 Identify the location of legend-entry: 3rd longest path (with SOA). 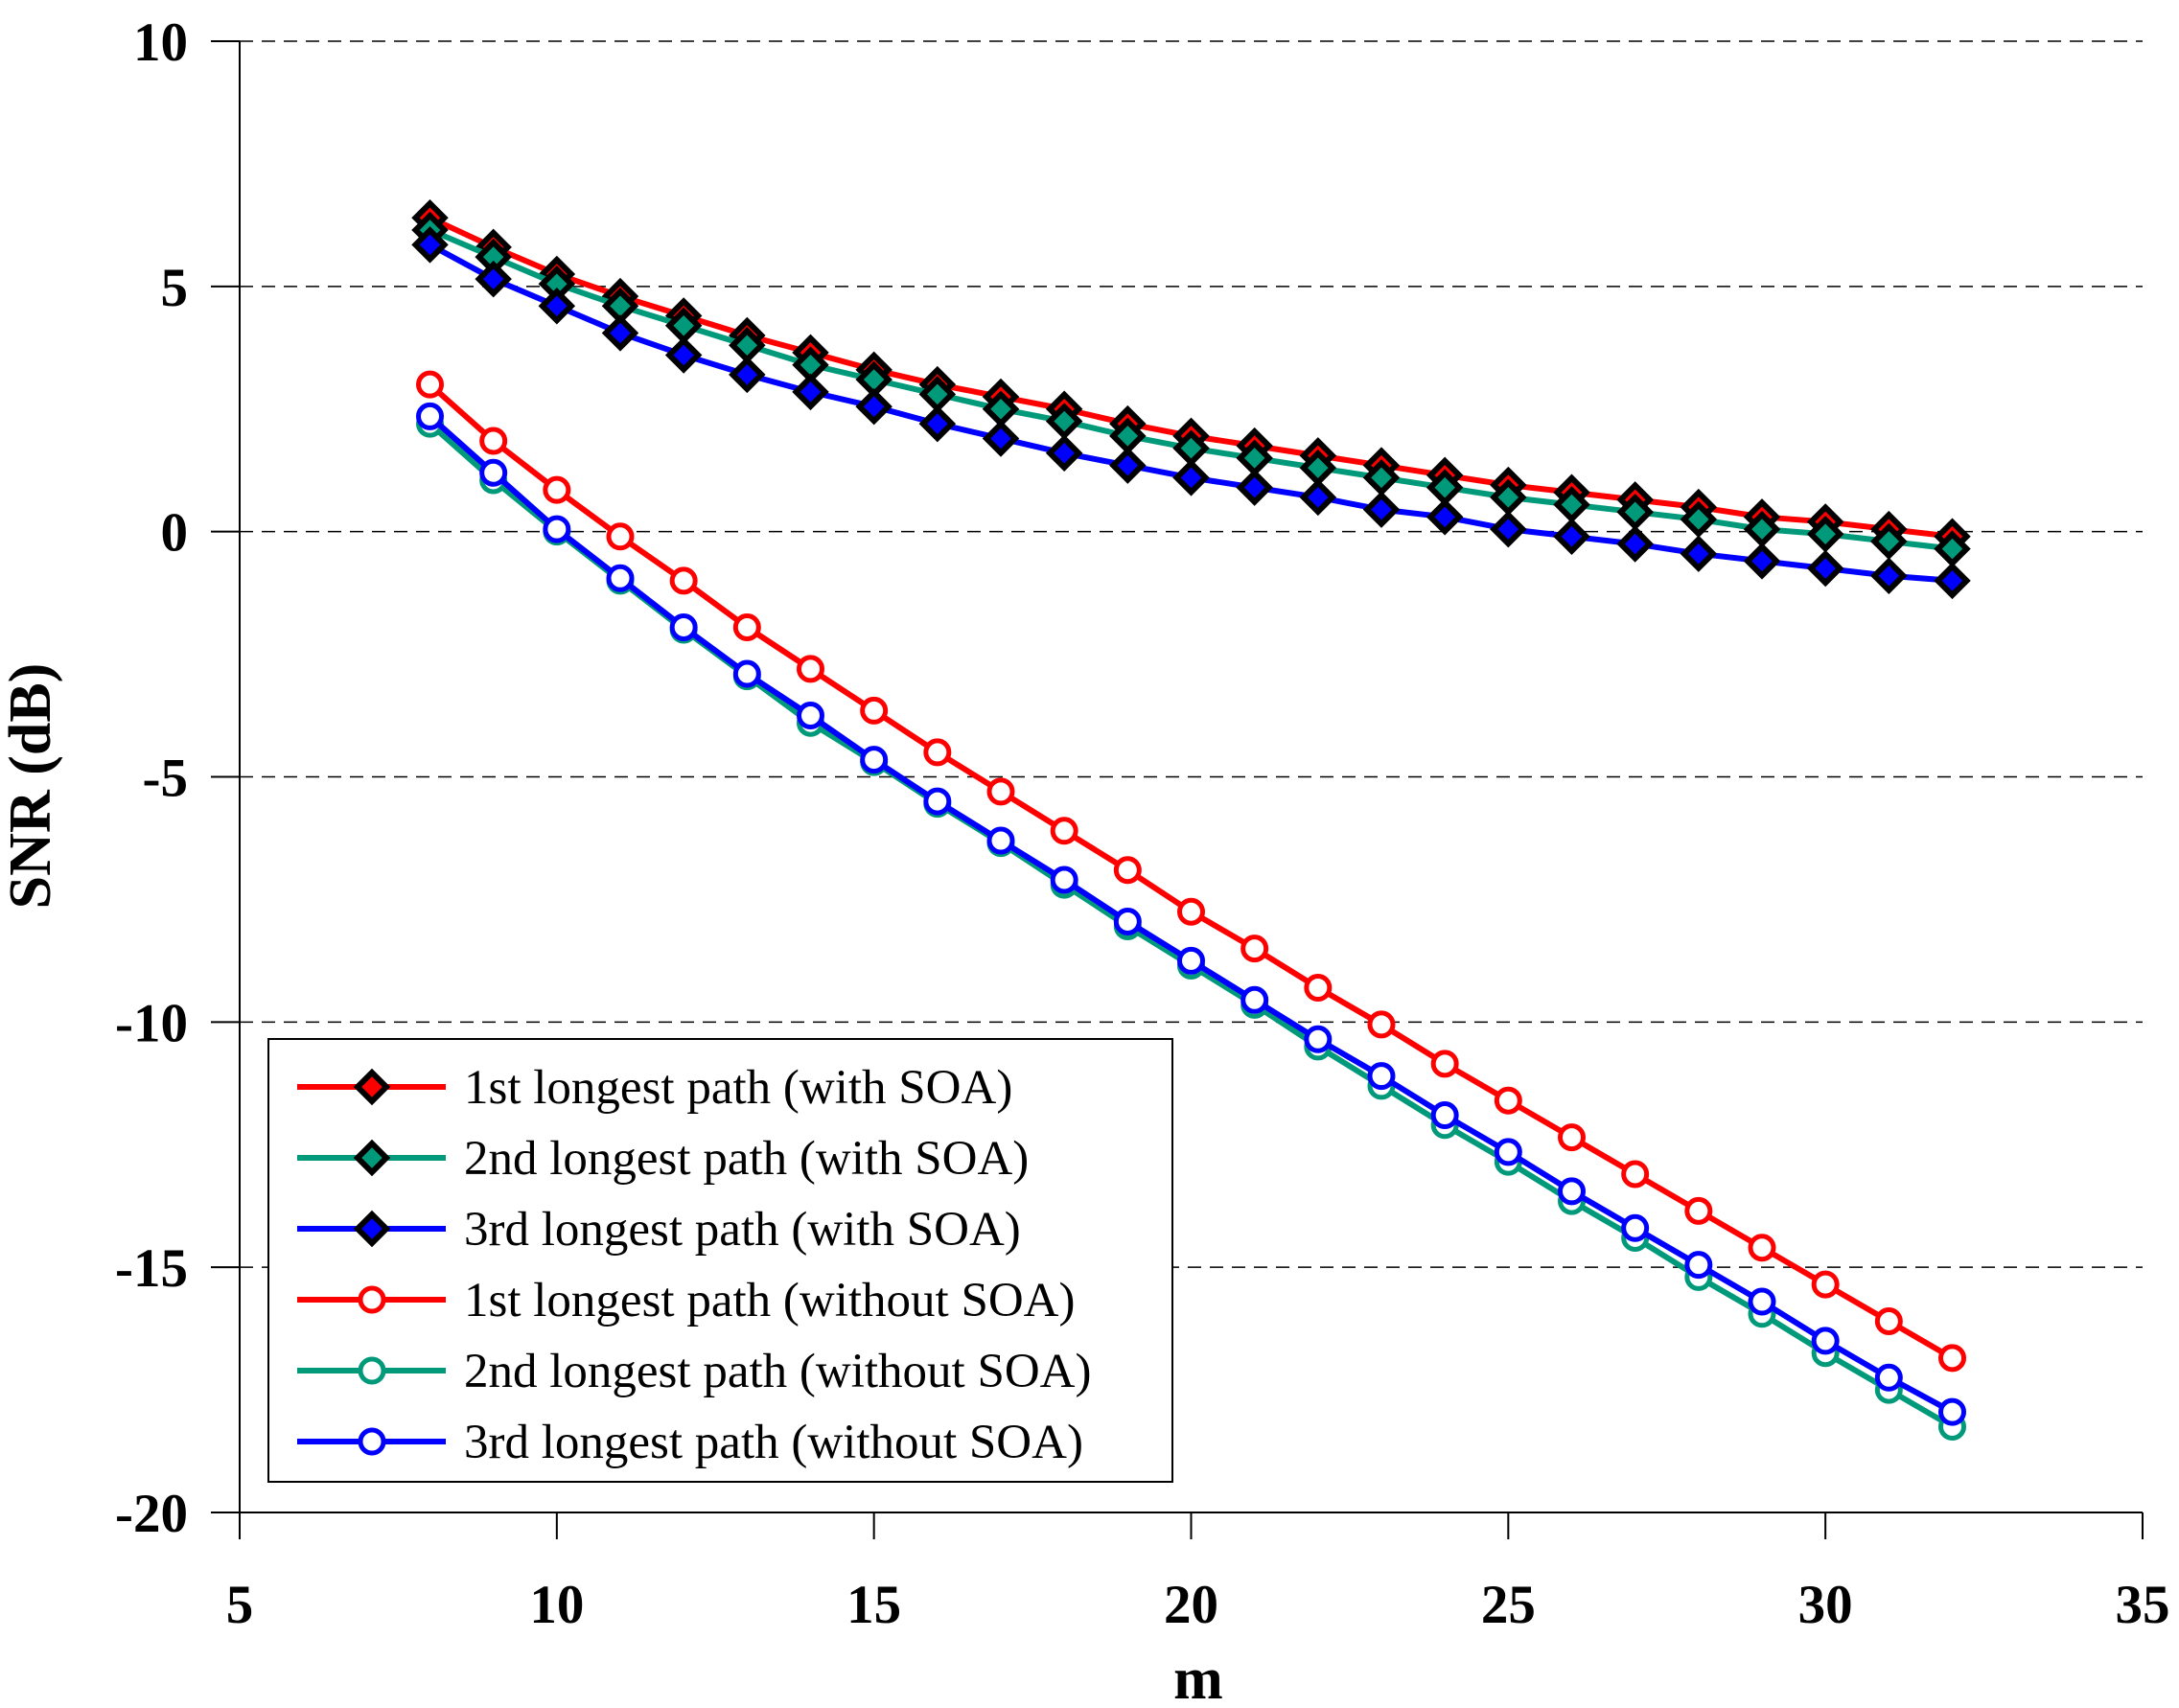
(659, 1230).